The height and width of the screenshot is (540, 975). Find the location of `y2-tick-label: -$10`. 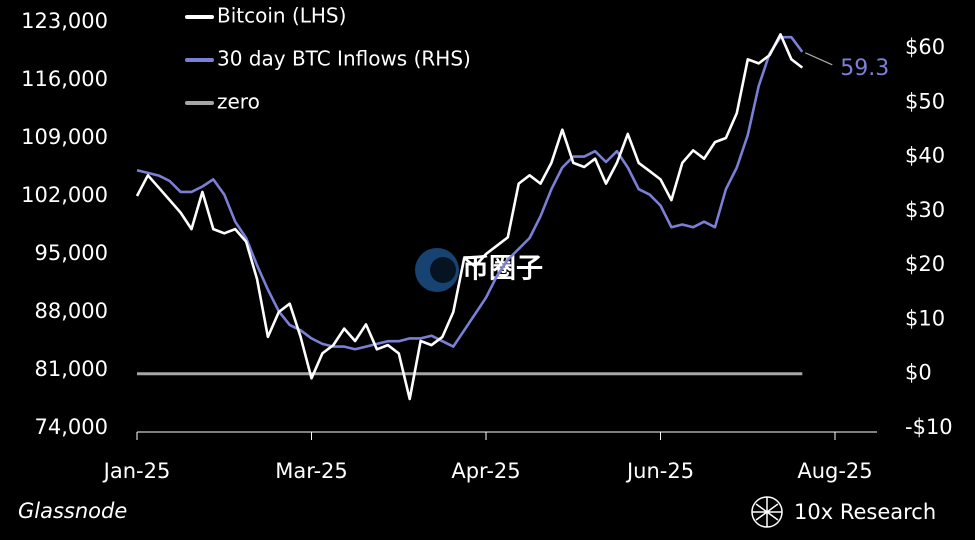

y2-tick-label: -$10 is located at coordinates (929, 427).